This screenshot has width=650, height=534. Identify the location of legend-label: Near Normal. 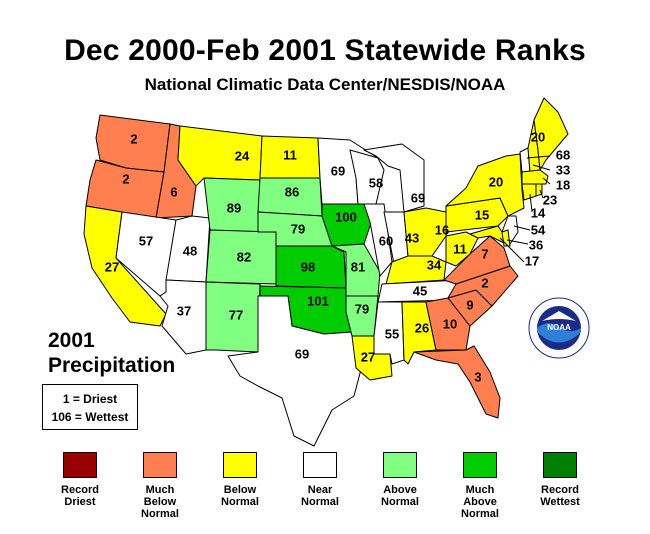
(320, 496).